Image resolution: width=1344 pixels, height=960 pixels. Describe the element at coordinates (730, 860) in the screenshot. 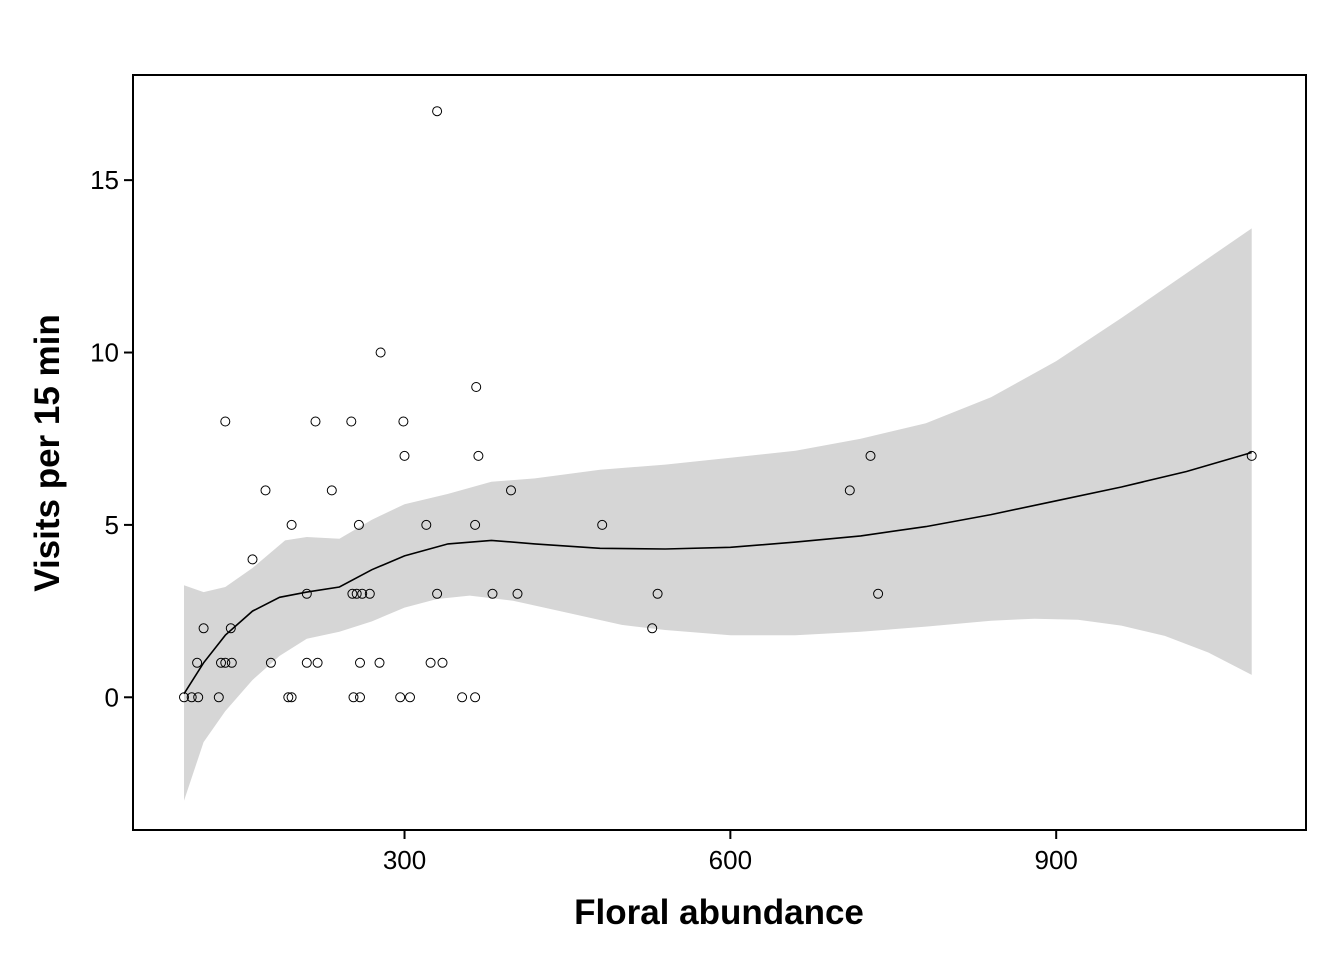

I see `x-tick-label: 600` at that location.